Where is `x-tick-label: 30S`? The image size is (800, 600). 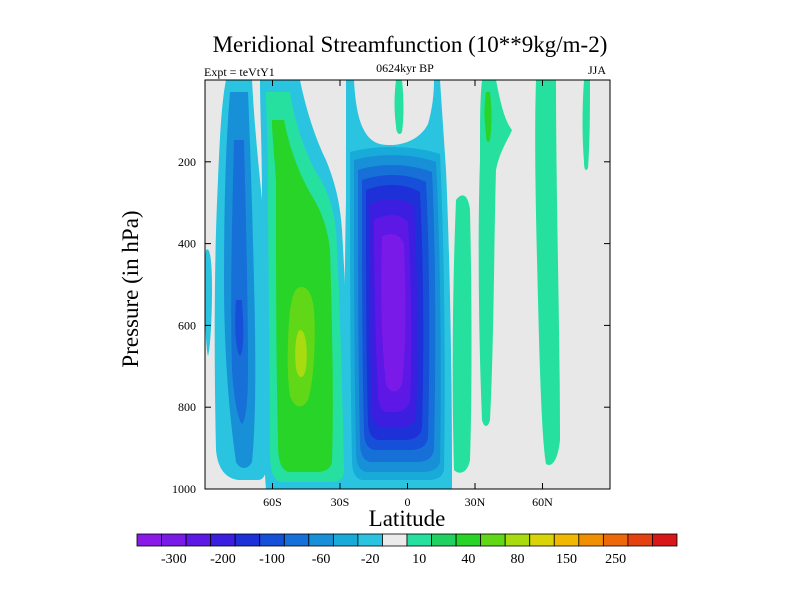 x-tick-label: 30S is located at coordinates (340, 502).